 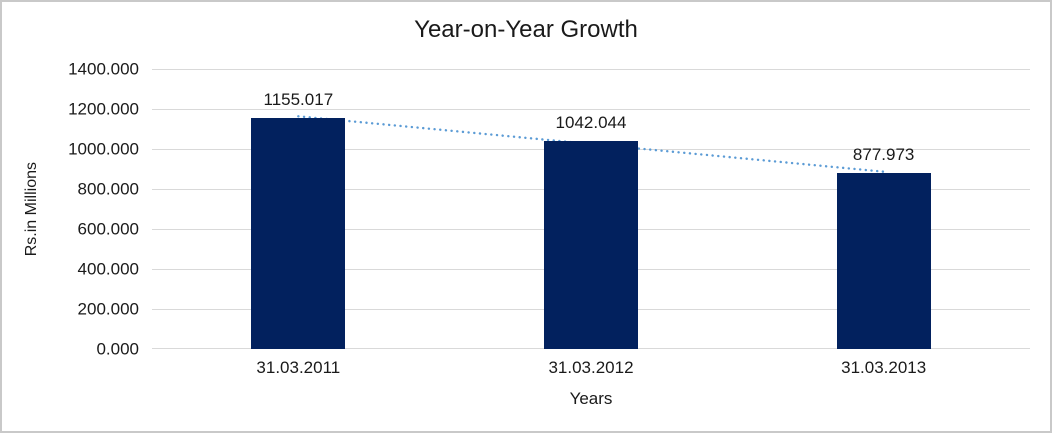 I want to click on y-axis-title-text: Rs.in Millions, so click(x=31, y=209).